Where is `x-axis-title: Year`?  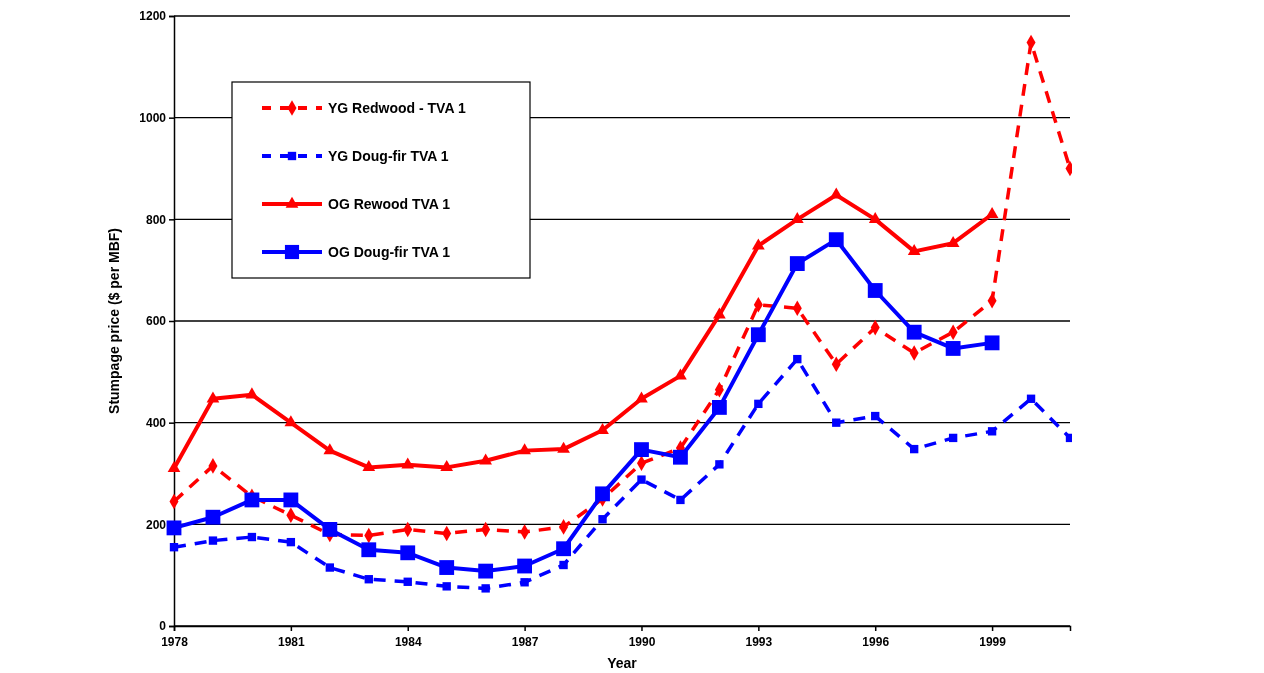
x-axis-title: Year is located at coordinates (622, 663).